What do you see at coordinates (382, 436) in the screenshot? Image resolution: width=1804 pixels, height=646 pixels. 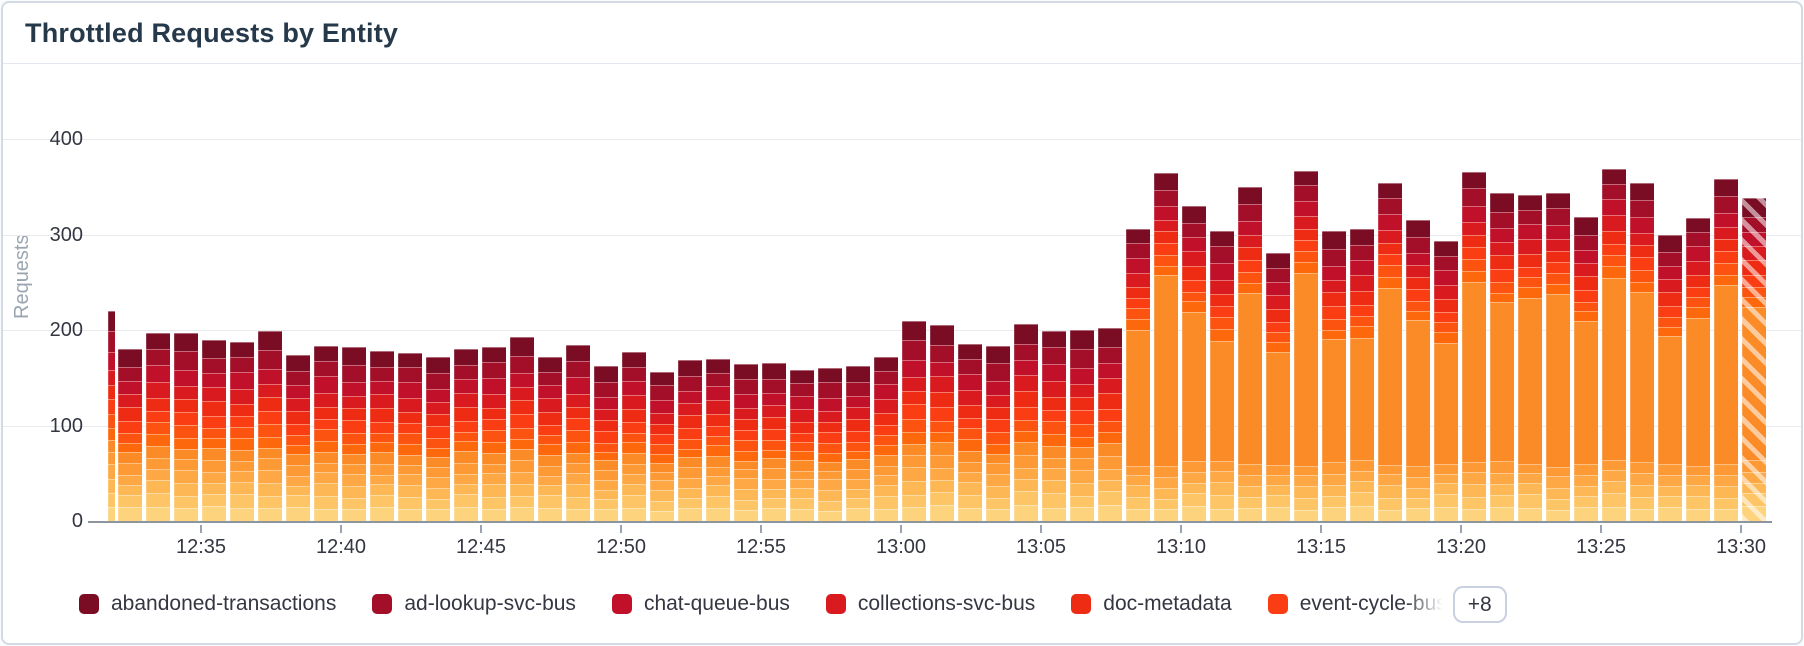 I see `stacked-bar-12:41` at bounding box center [382, 436].